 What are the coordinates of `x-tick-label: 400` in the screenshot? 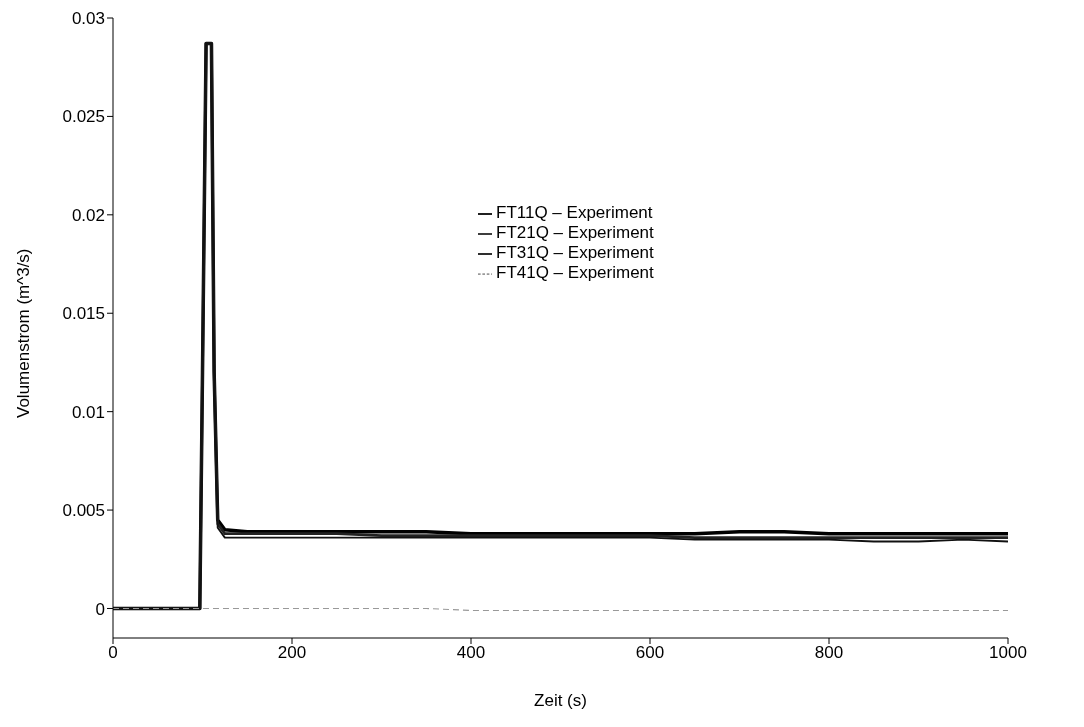 It's located at (471, 653).